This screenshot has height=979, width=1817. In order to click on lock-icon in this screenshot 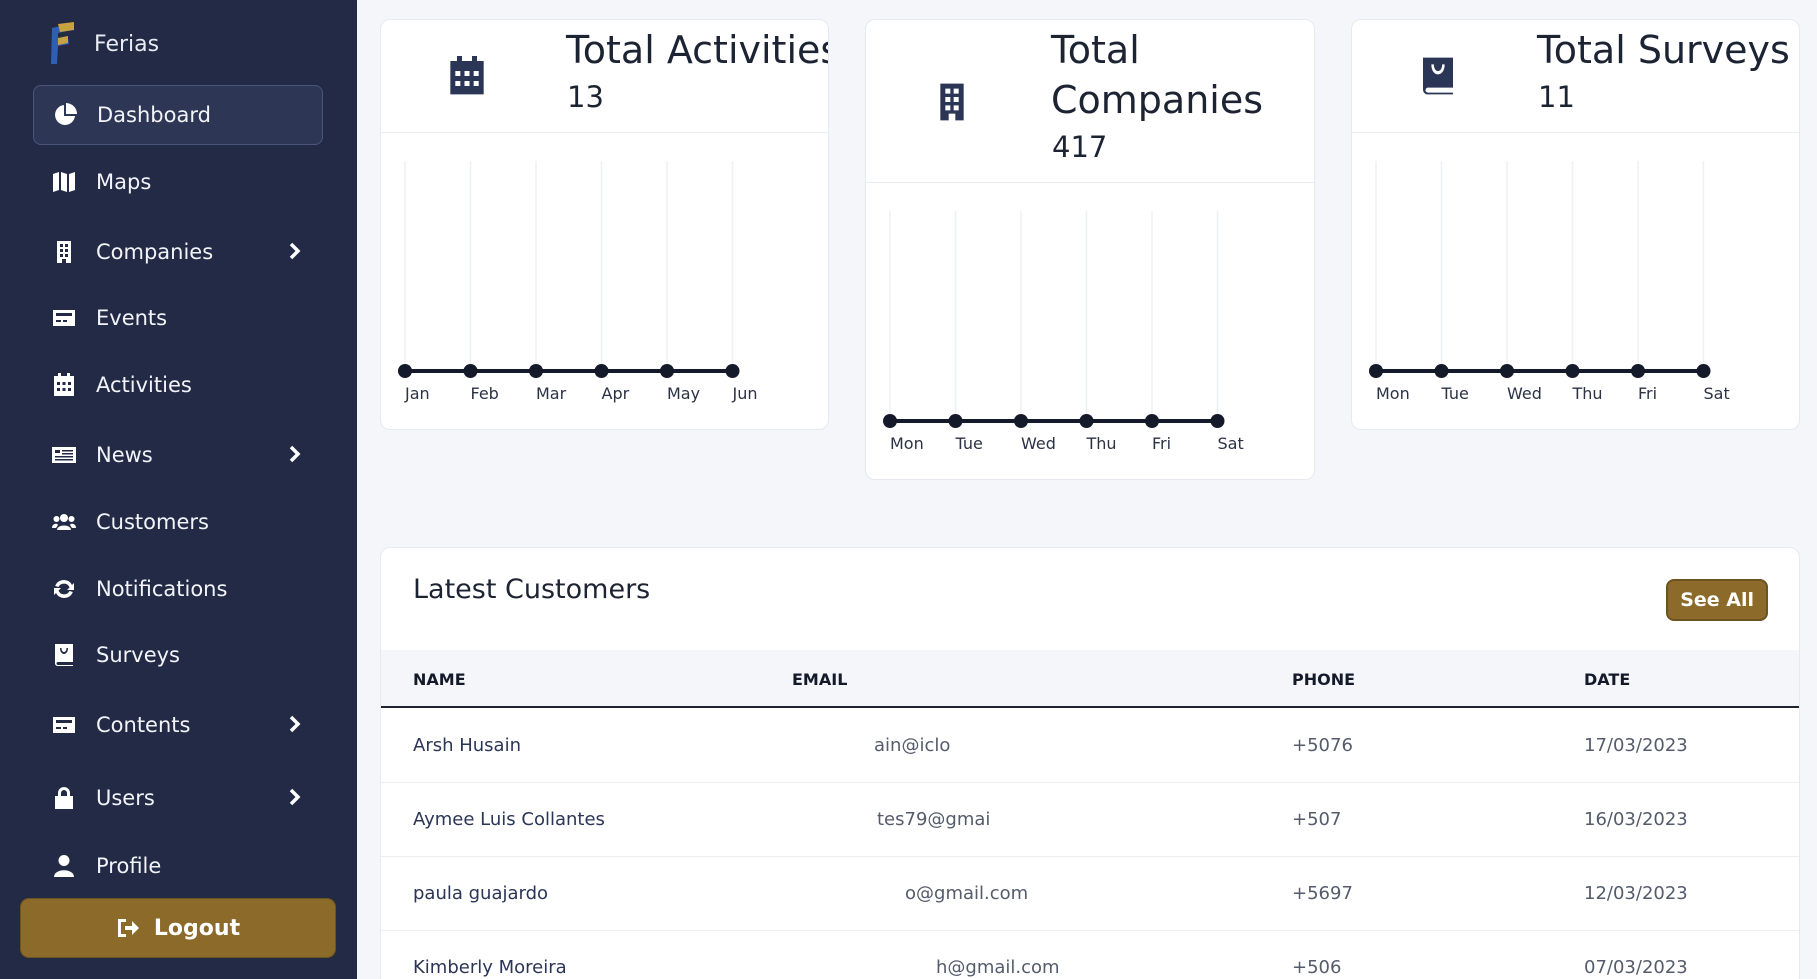, I will do `click(64, 798)`.